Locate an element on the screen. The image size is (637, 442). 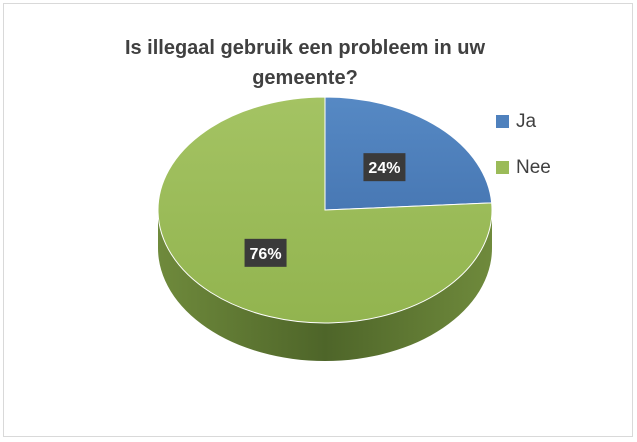
legend-swatch-ja is located at coordinates (502, 121).